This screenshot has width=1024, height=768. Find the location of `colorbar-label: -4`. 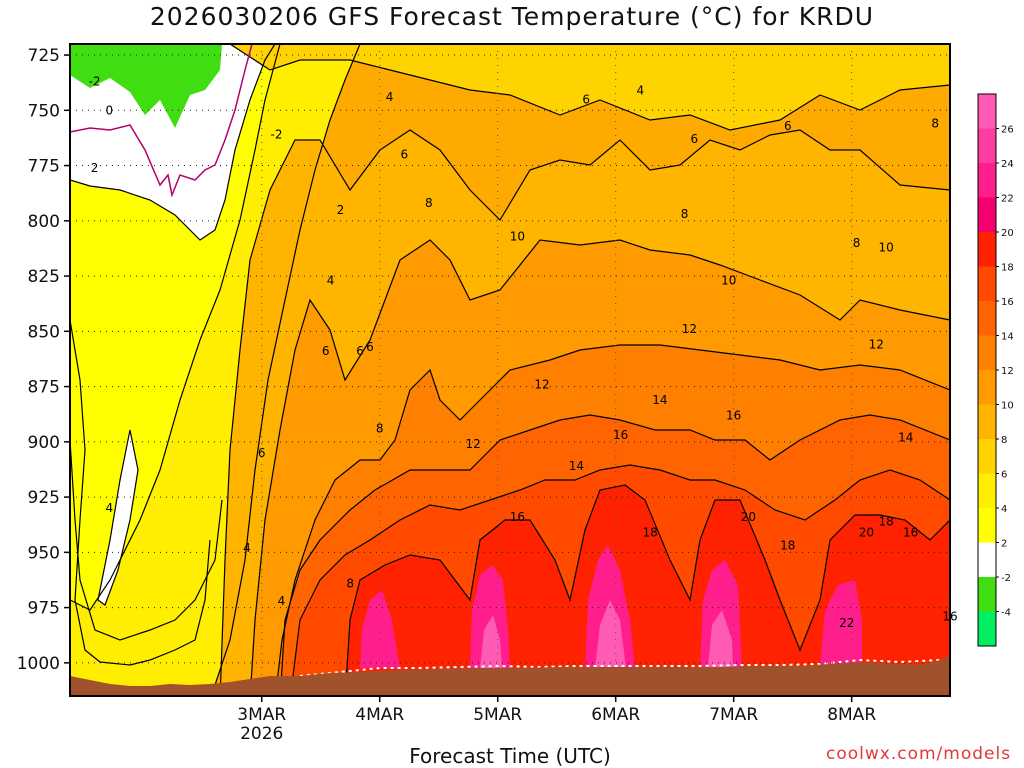

colorbar-label: -4 is located at coordinates (1006, 613).